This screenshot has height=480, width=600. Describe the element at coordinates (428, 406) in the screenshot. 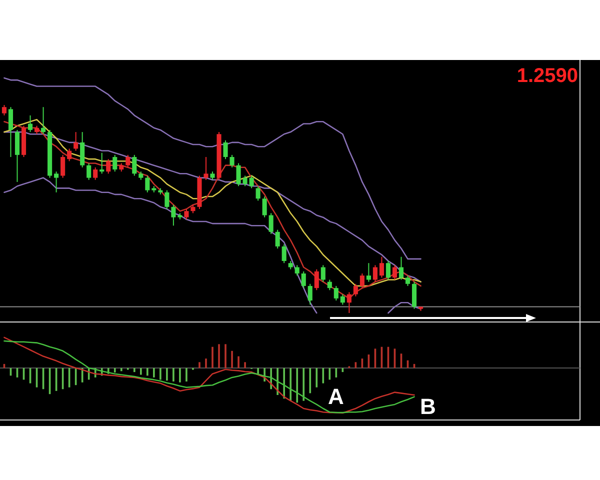

I see `annotation: B` at that location.